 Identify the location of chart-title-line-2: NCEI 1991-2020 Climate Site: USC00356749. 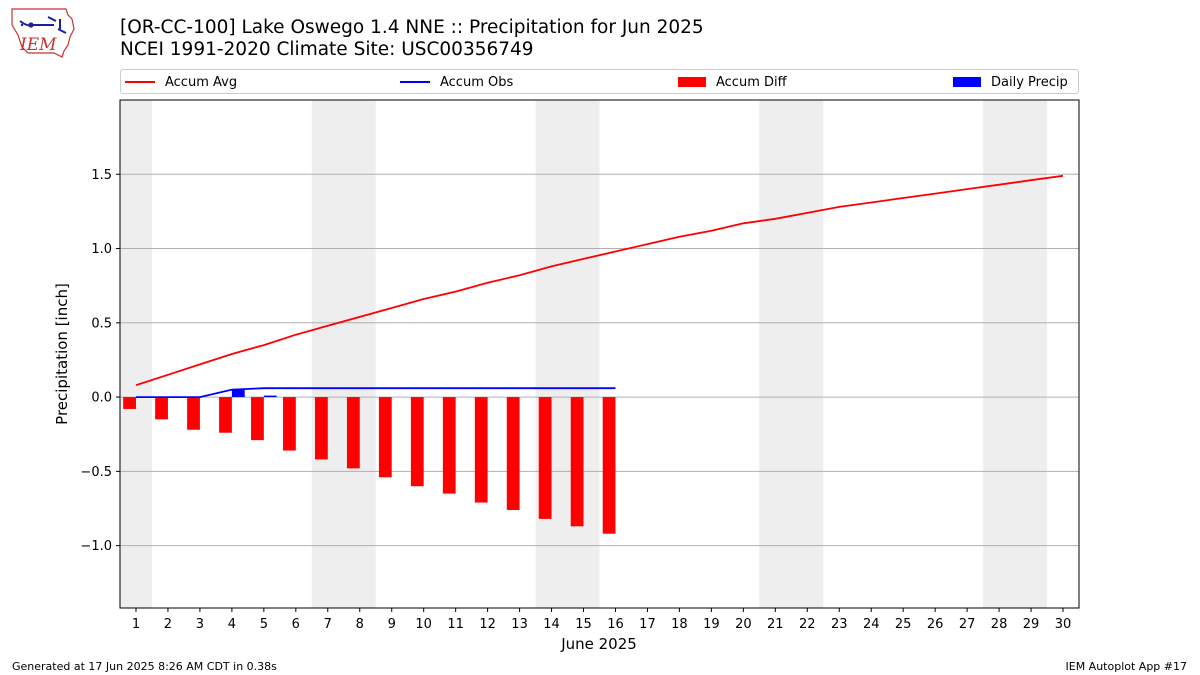
(327, 49).